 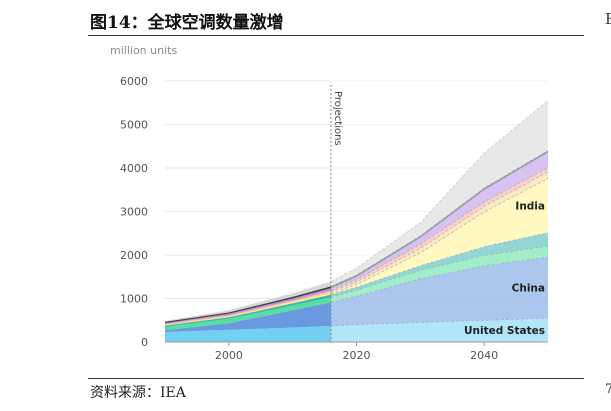 I want to click on y-tick-label-1000: 1000, so click(x=134, y=299).